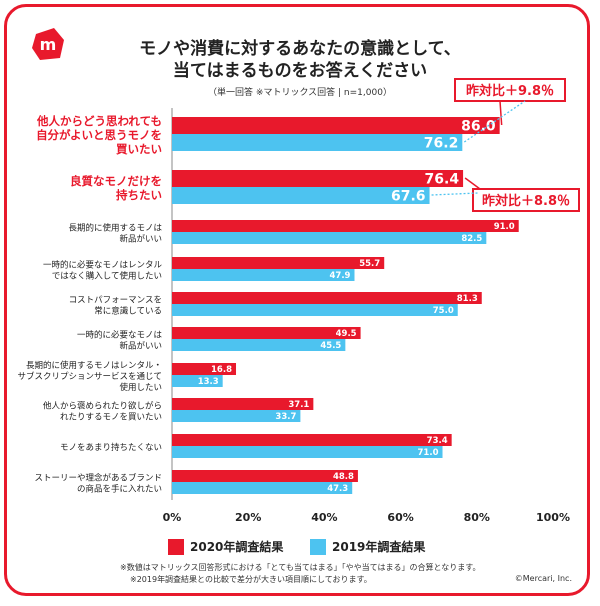 The width and height of the screenshot is (600, 606). What do you see at coordinates (443, 311) in the screenshot?
I see `value-label-2019: 75.0` at bounding box center [443, 311].